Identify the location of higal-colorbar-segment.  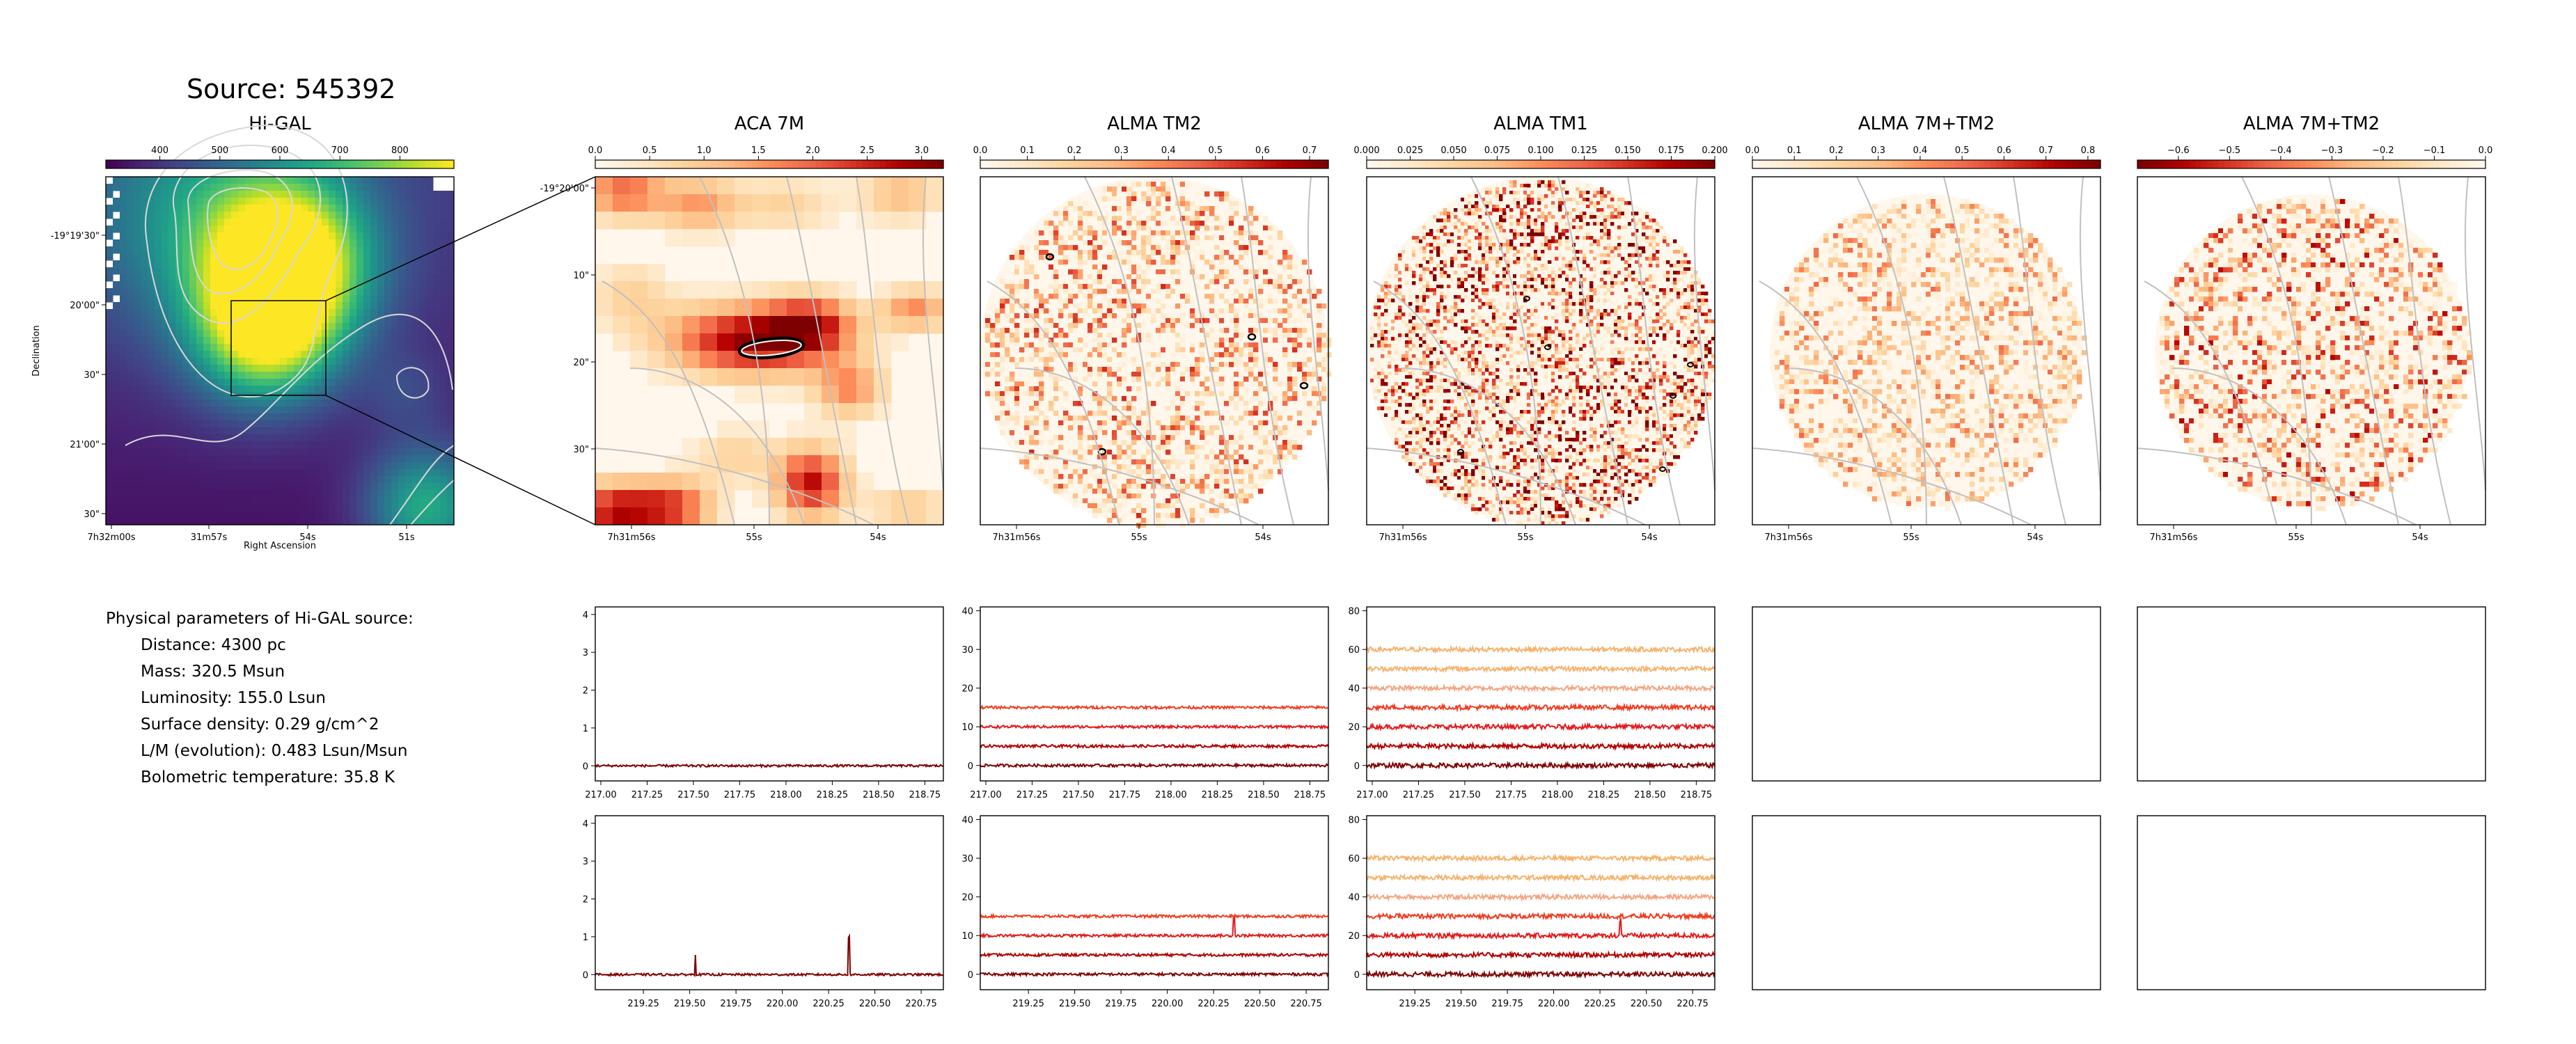
(405, 164).